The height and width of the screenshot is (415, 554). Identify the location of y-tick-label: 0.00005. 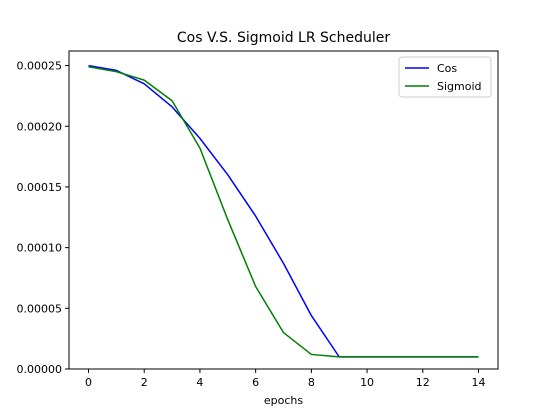
(40, 308).